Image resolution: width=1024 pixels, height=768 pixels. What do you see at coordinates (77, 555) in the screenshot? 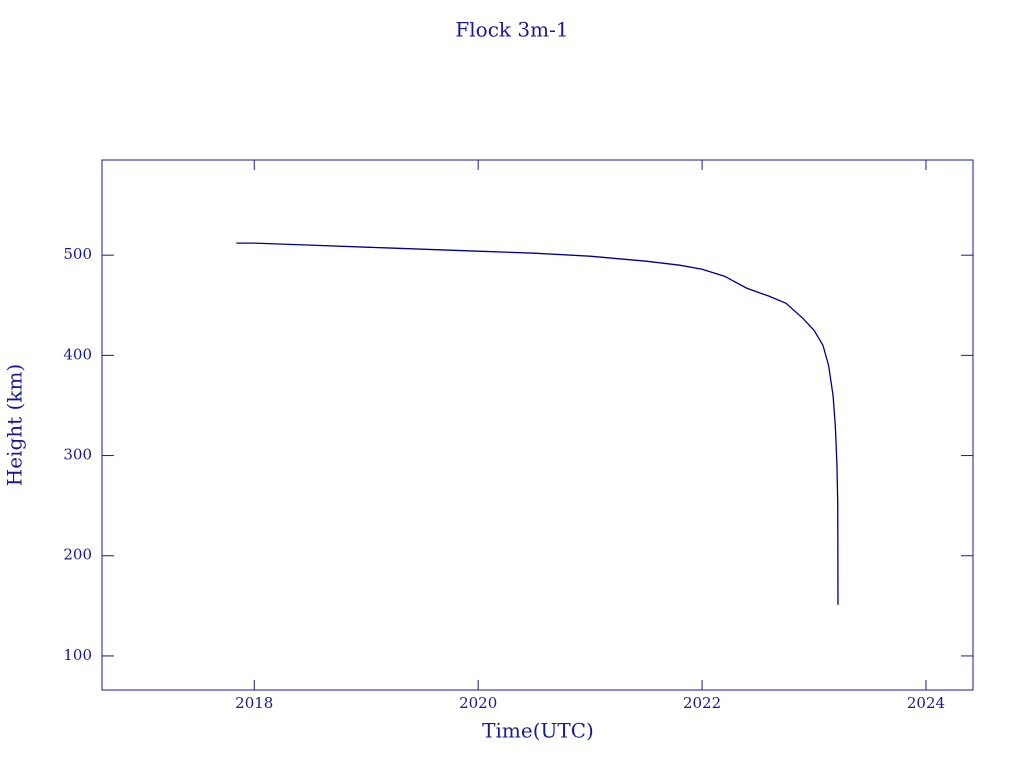
I see `y-tick-label: 200` at bounding box center [77, 555].